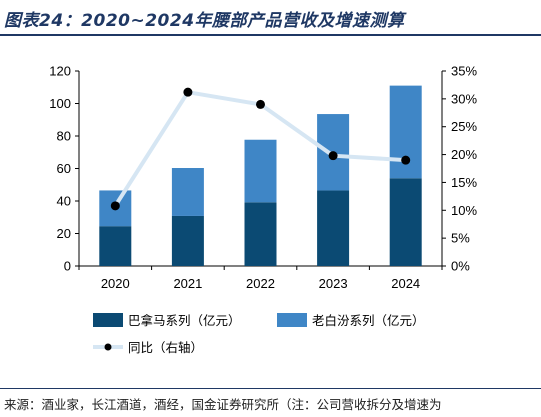  What do you see at coordinates (464, 98) in the screenshot?
I see `right-axis-tick-label: 30%` at bounding box center [464, 98].